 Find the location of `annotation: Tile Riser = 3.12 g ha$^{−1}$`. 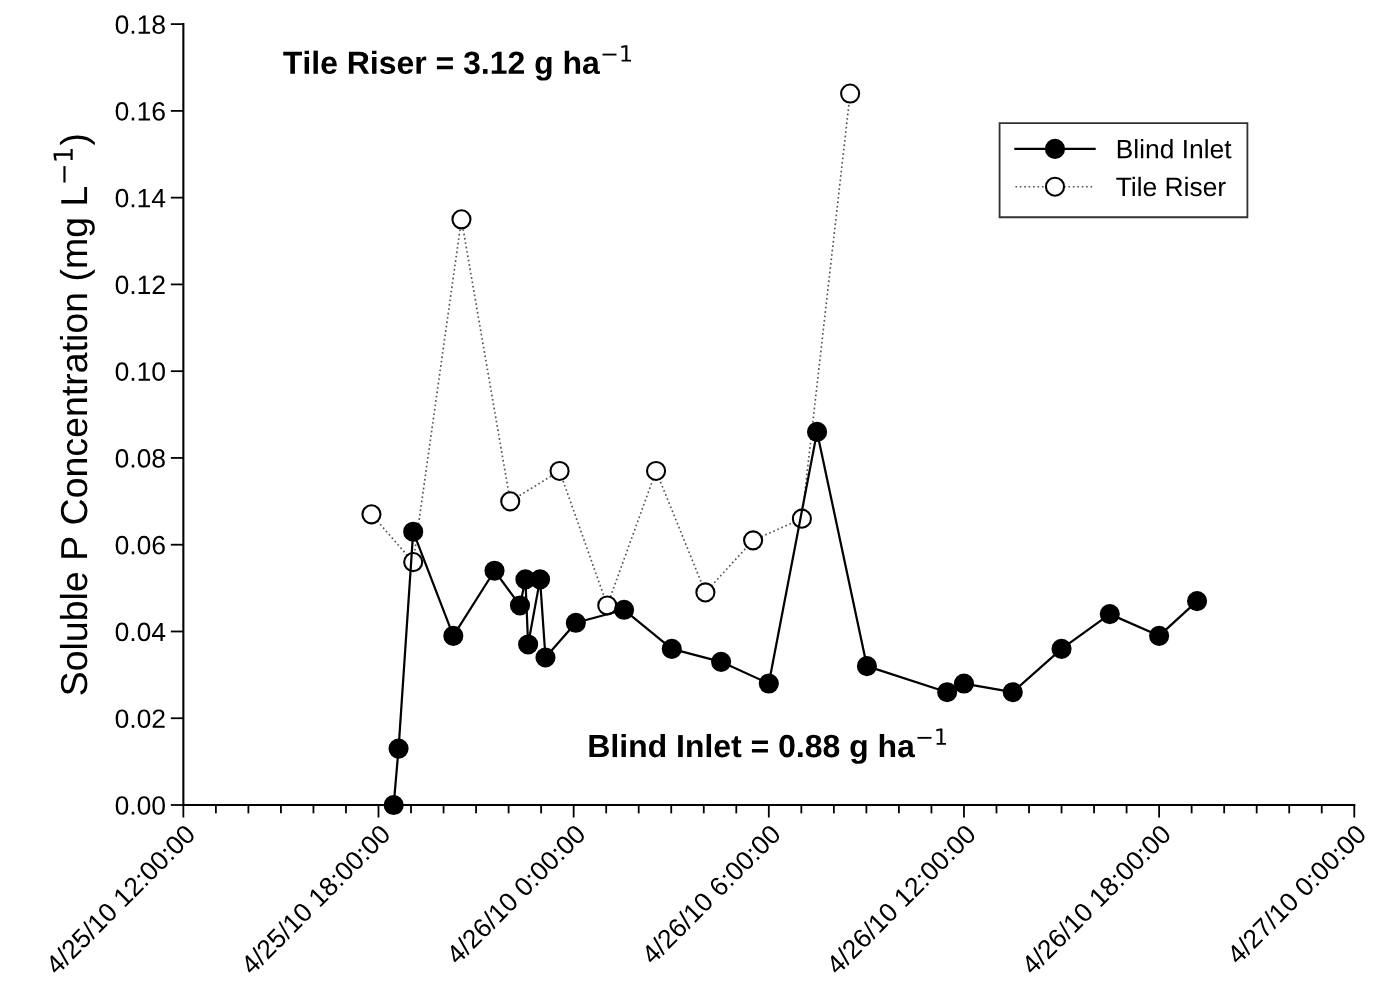

annotation: Tile Riser = 3.12 g ha$^{−1}$ is located at coordinates (457, 63).